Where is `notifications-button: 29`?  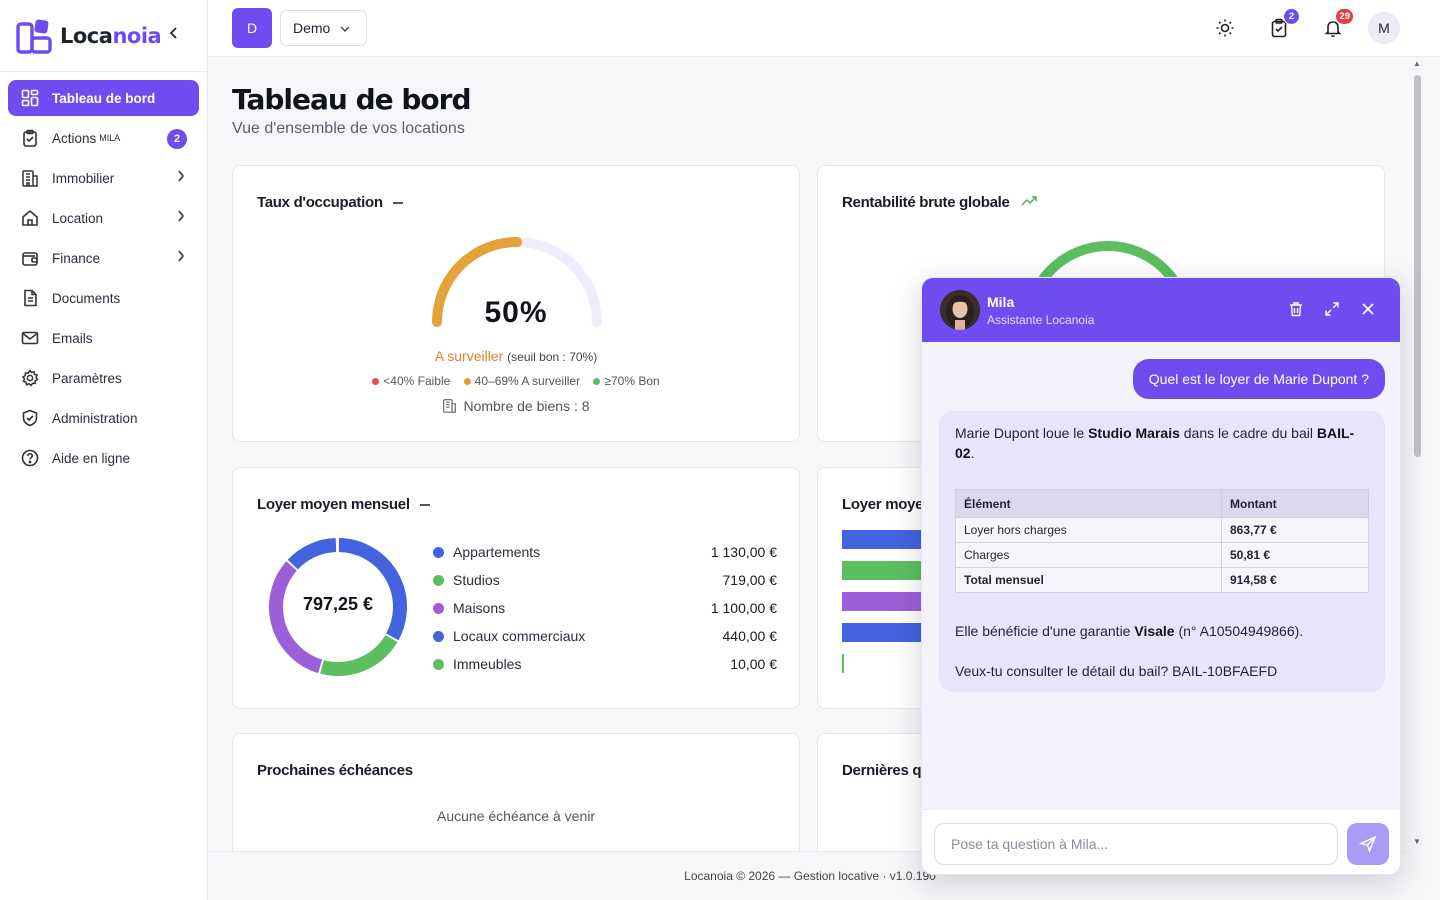 notifications-button: 29 is located at coordinates (1337, 24).